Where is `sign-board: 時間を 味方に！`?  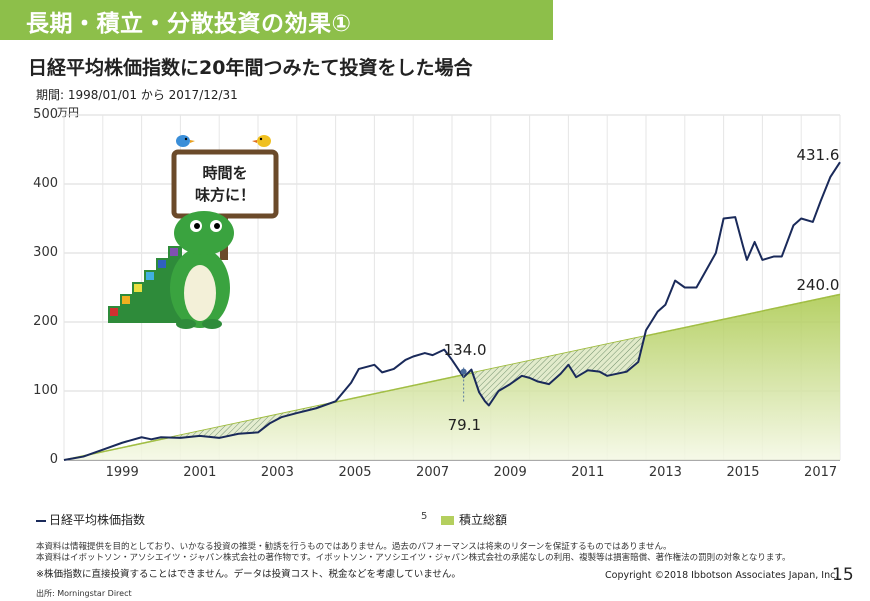 sign-board: 時間を 味方に！ is located at coordinates (225, 204).